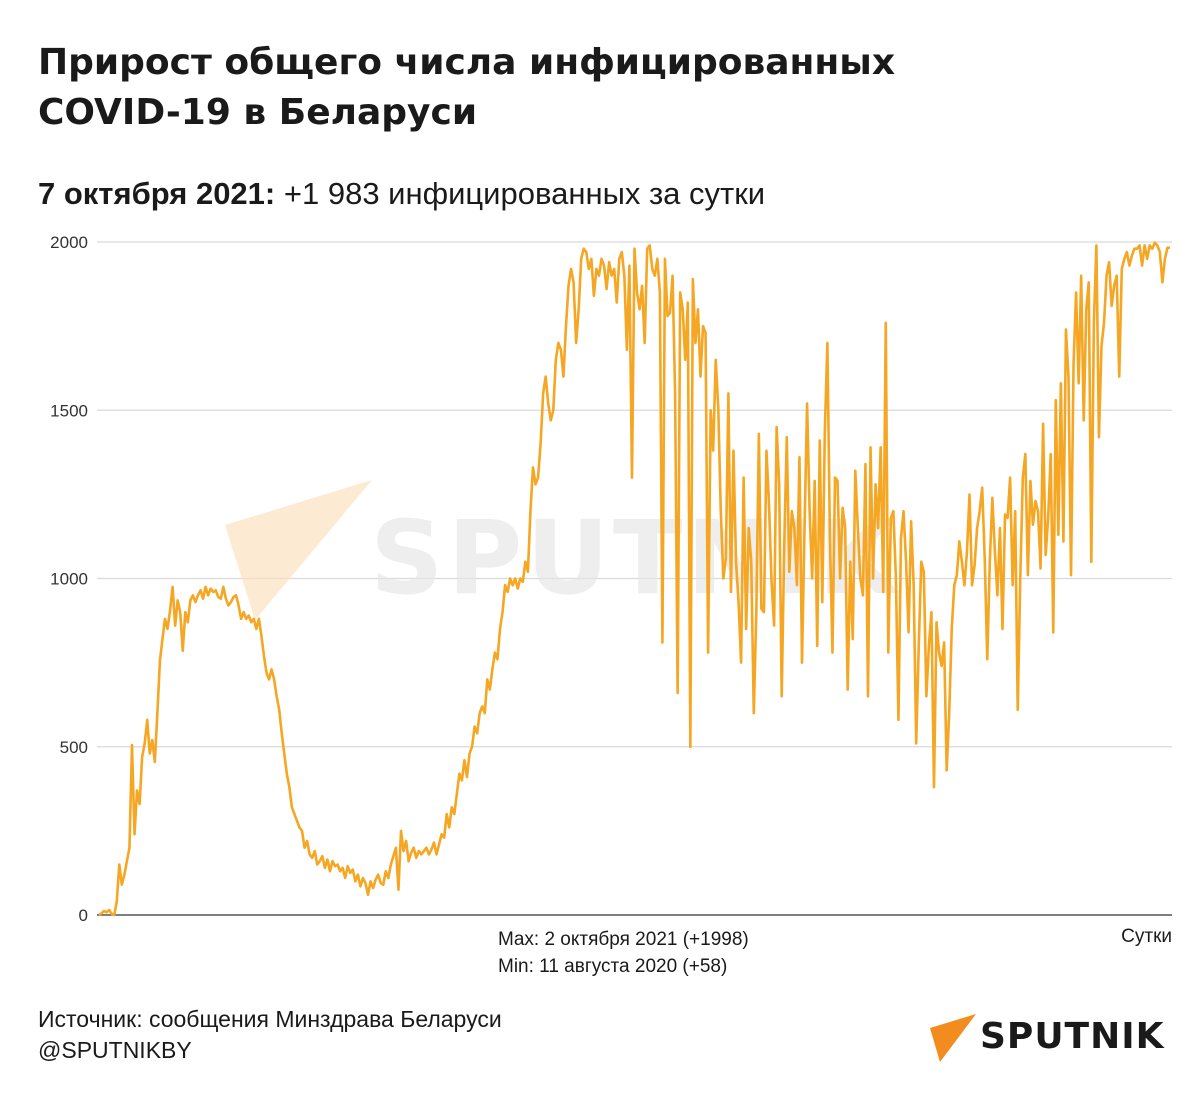  I want to click on y-tick-label: 500, so click(74, 747).